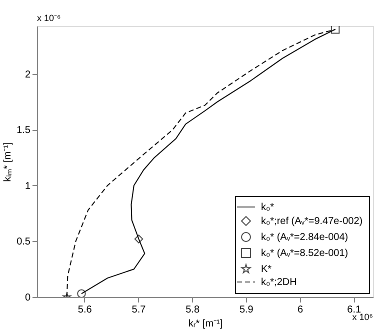 This screenshot has height=330, width=379. What do you see at coordinates (49, 18) in the screenshot?
I see `text: x 10⁻⁶` at bounding box center [49, 18].